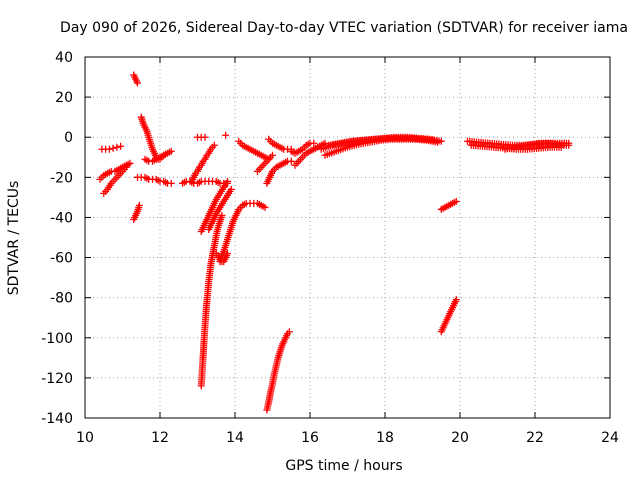 This screenshot has height=480, width=640. What do you see at coordinates (310, 438) in the screenshot?
I see `x-tick-label: 16` at bounding box center [310, 438].